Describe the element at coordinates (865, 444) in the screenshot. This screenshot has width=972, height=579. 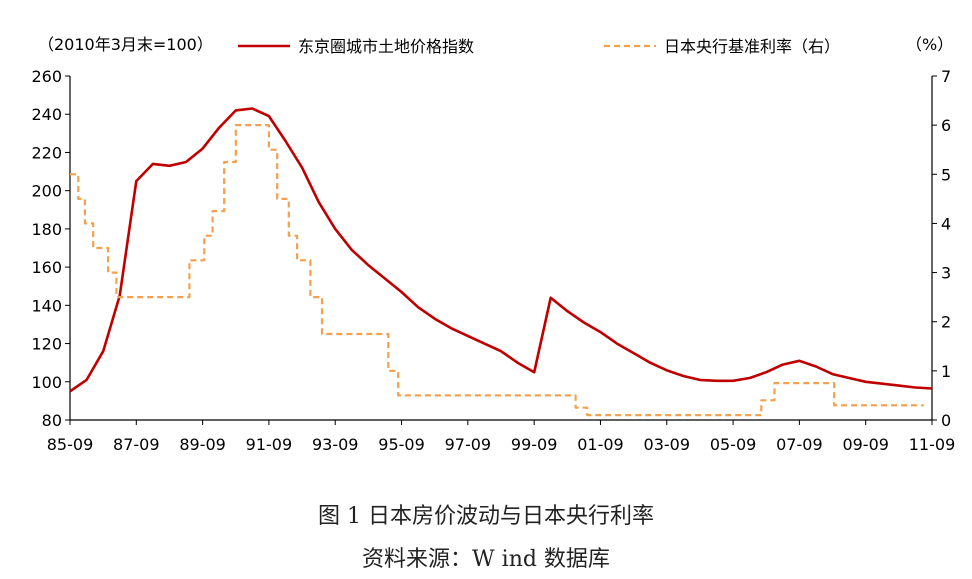
I see `x-tick-label: 09-09` at that location.